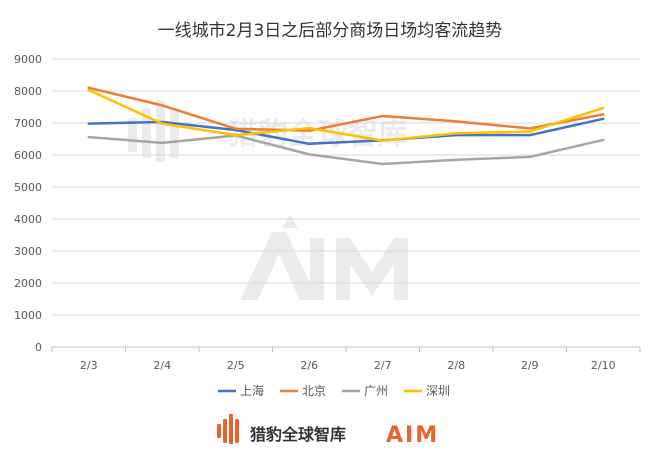 The image size is (660, 468). Describe the element at coordinates (228, 429) in the screenshot. I see `footer-bars-icon` at that location.